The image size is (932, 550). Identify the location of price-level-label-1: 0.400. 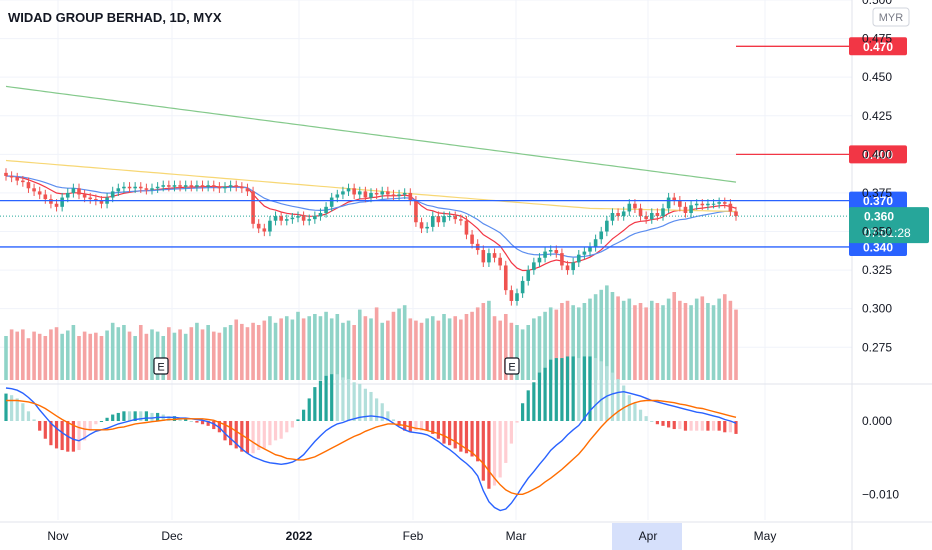
(878, 155).